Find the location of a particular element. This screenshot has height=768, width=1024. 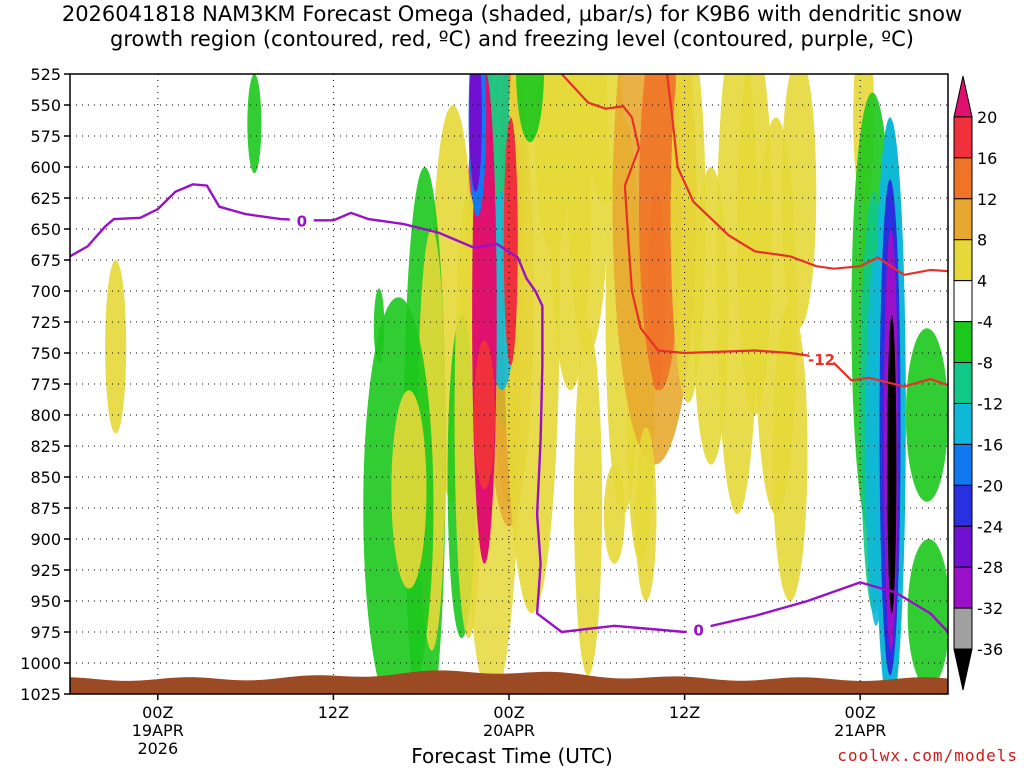

y-tick-label-750: 750 is located at coordinates (45, 353).